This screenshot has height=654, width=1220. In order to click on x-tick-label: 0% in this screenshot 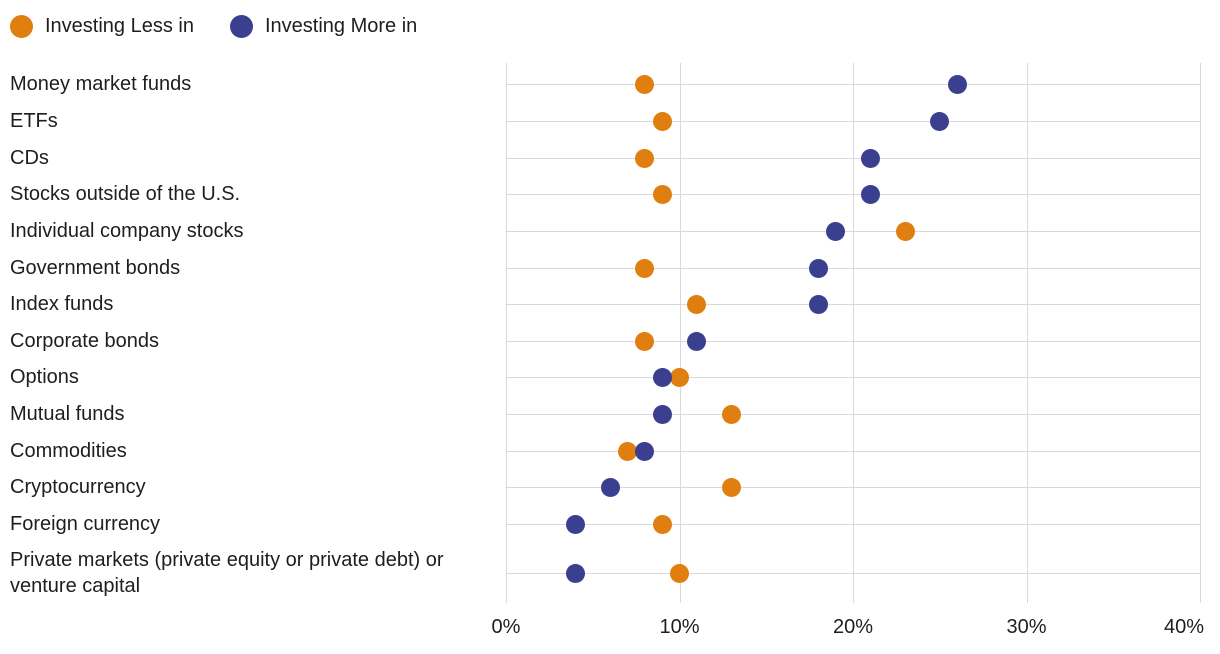, I will do `click(506, 627)`.